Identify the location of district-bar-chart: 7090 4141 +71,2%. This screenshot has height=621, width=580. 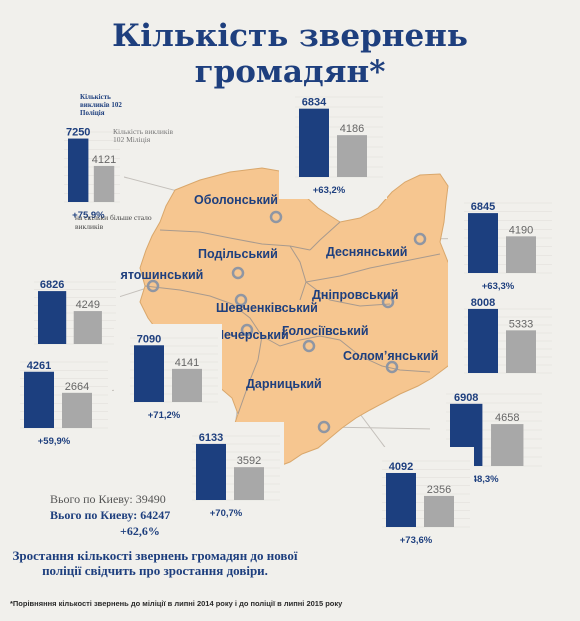
(168, 374).